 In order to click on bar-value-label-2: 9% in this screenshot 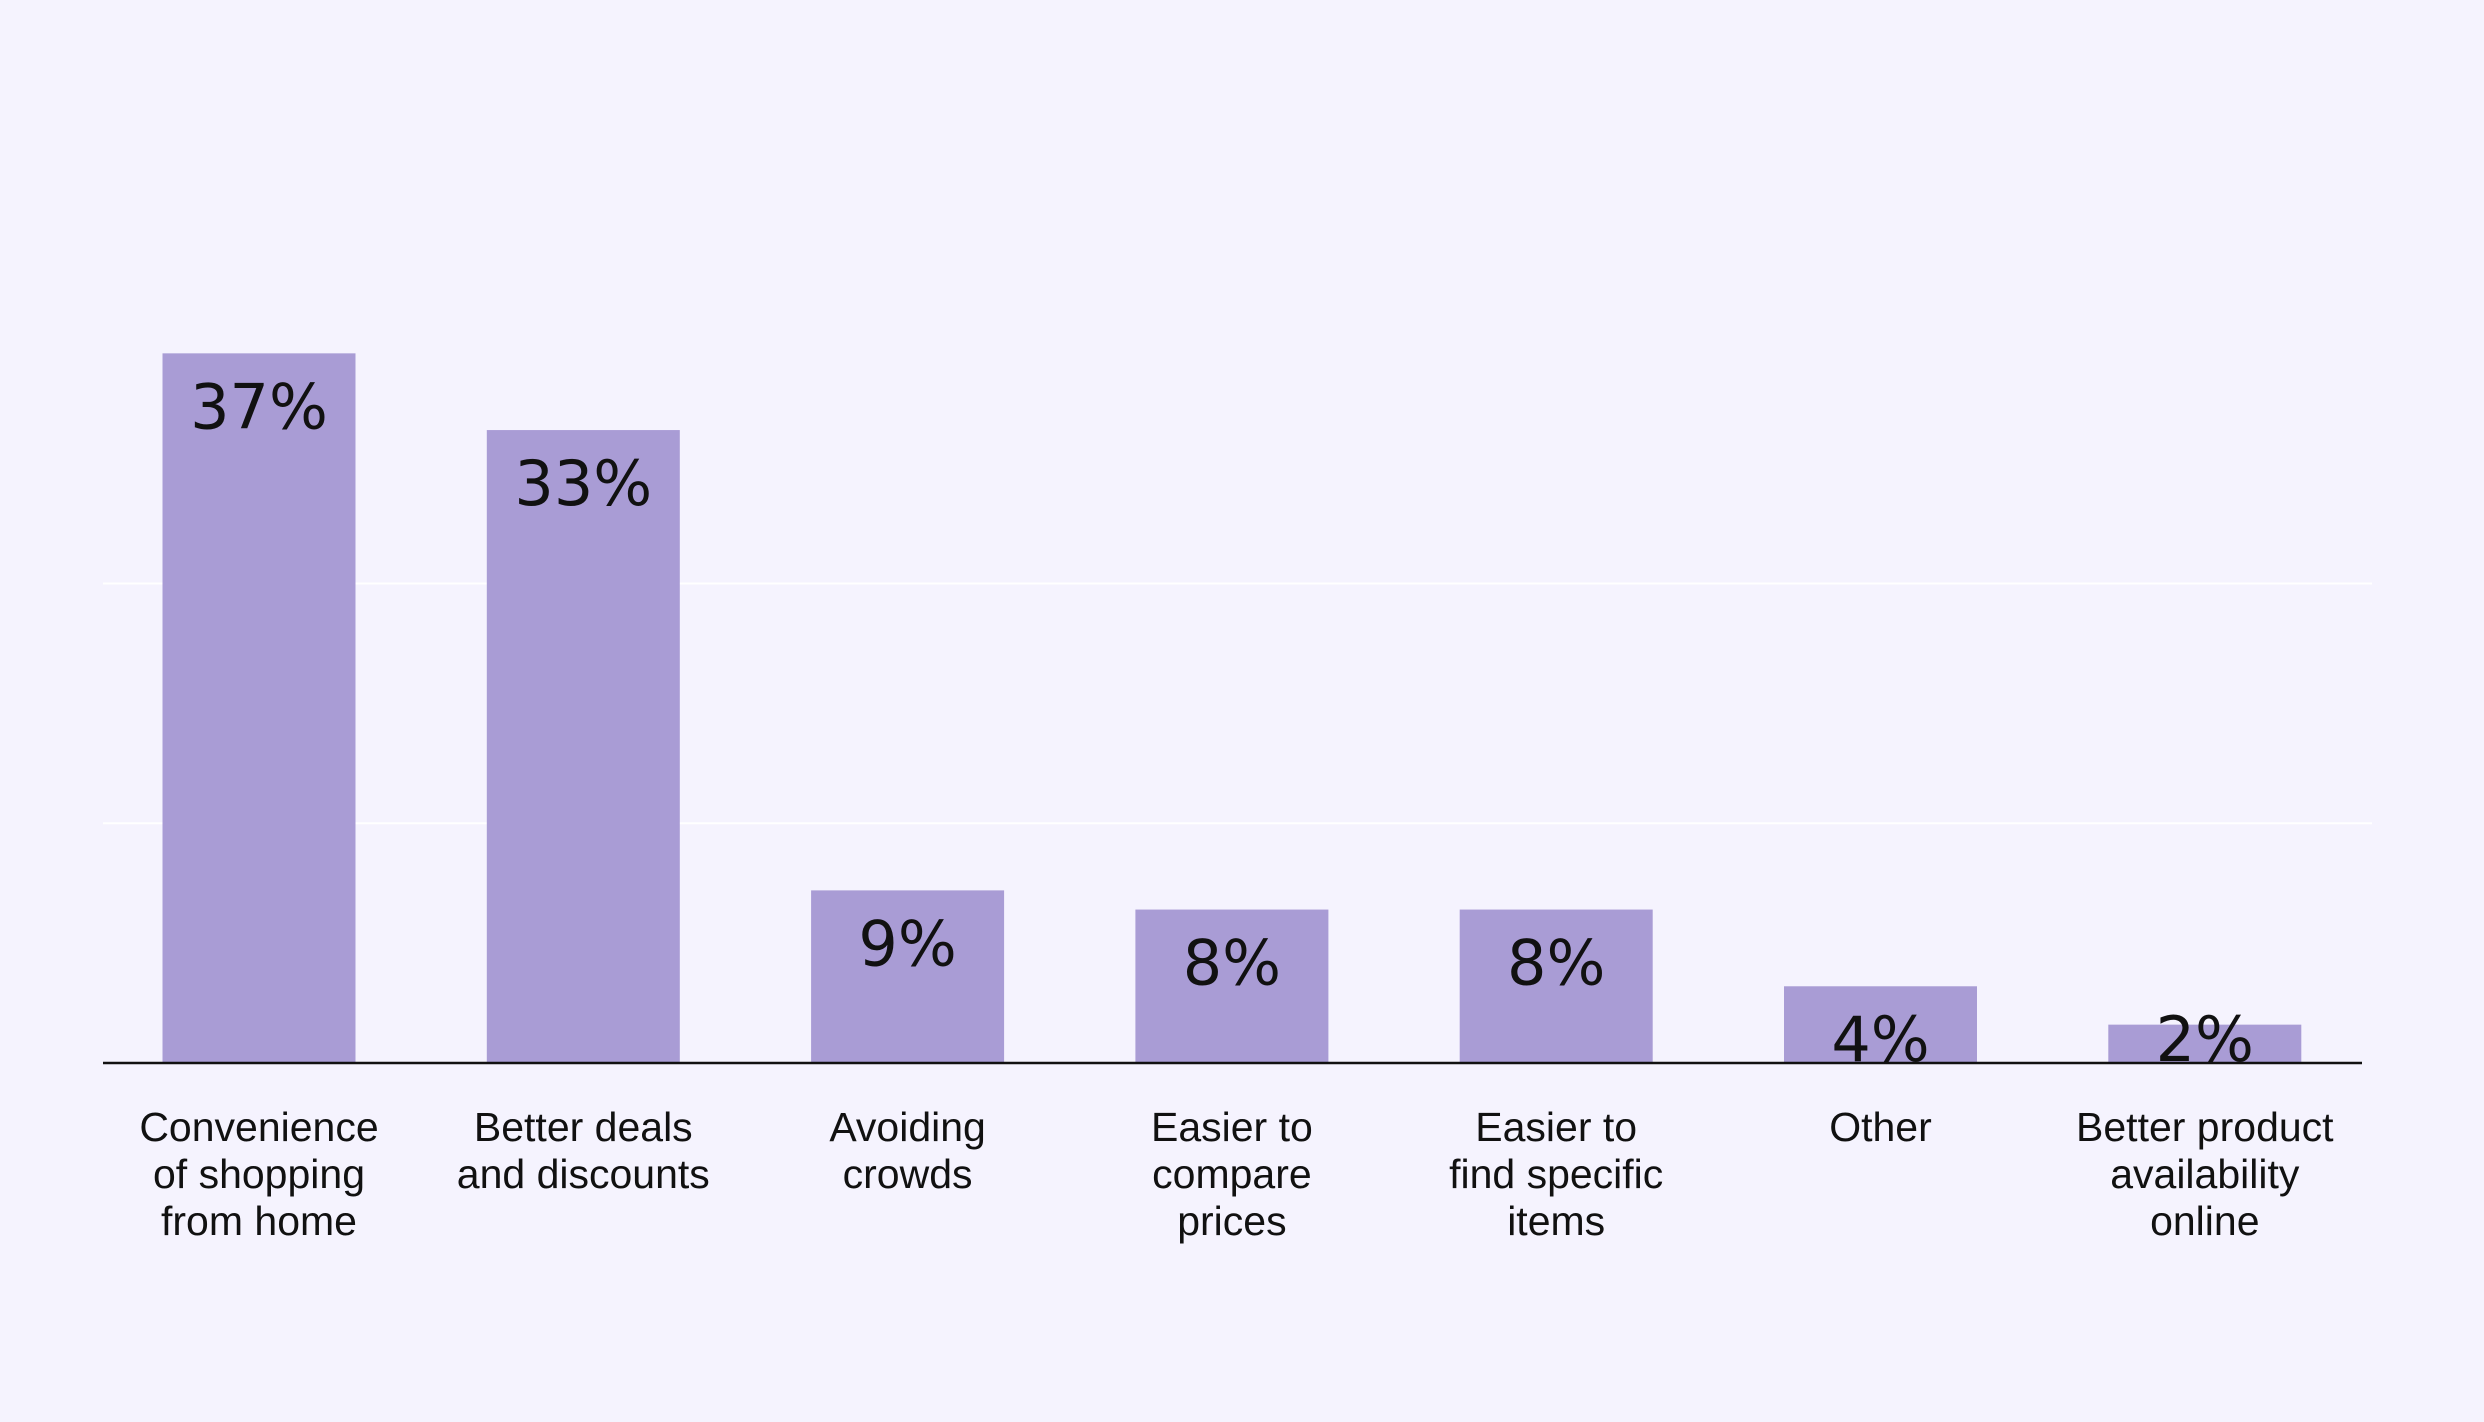, I will do `click(907, 943)`.